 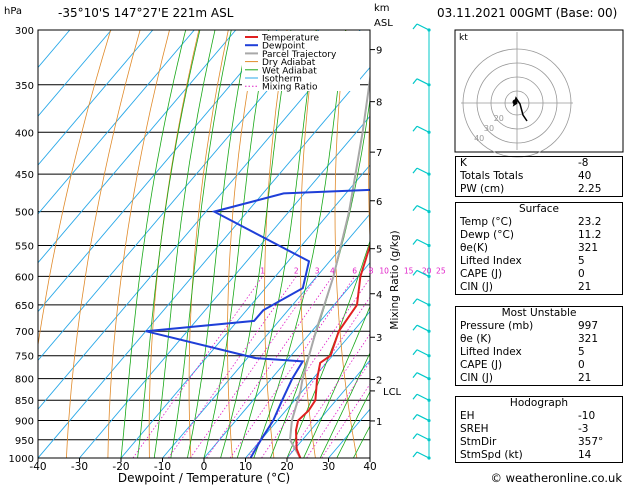 What do you see at coordinates (520, 109) in the screenshot?
I see `hodograph-trace` at bounding box center [520, 109].